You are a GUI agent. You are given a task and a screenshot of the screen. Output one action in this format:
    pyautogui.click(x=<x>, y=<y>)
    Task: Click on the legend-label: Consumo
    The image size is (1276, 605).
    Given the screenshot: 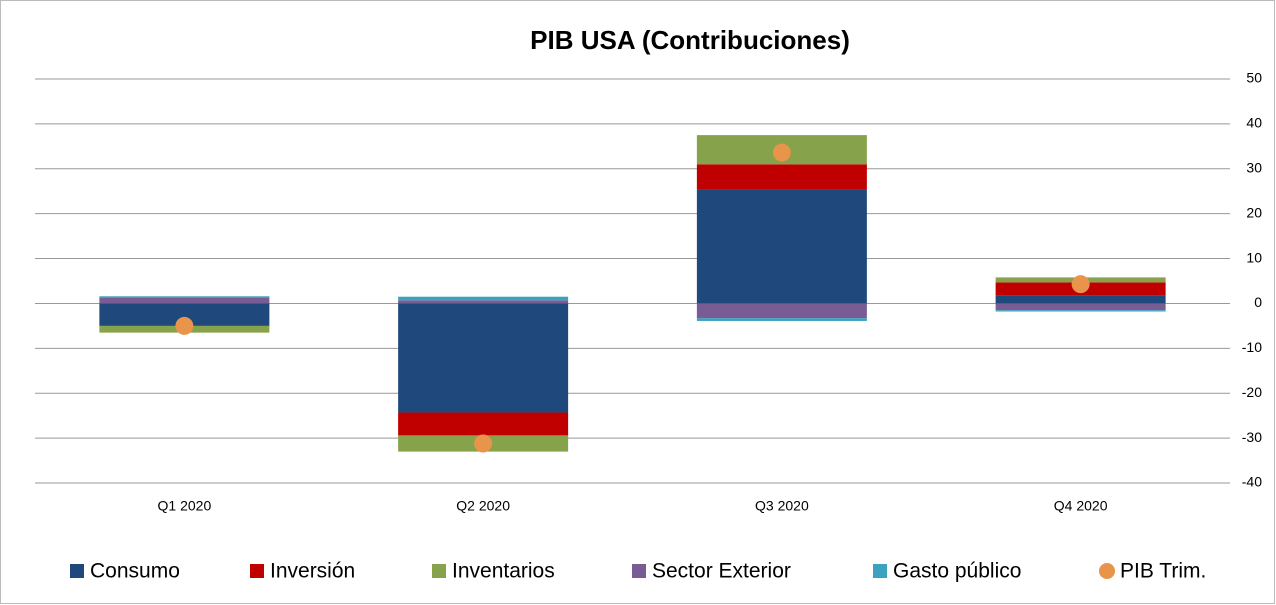 What is the action you would take?
    pyautogui.click(x=135, y=571)
    